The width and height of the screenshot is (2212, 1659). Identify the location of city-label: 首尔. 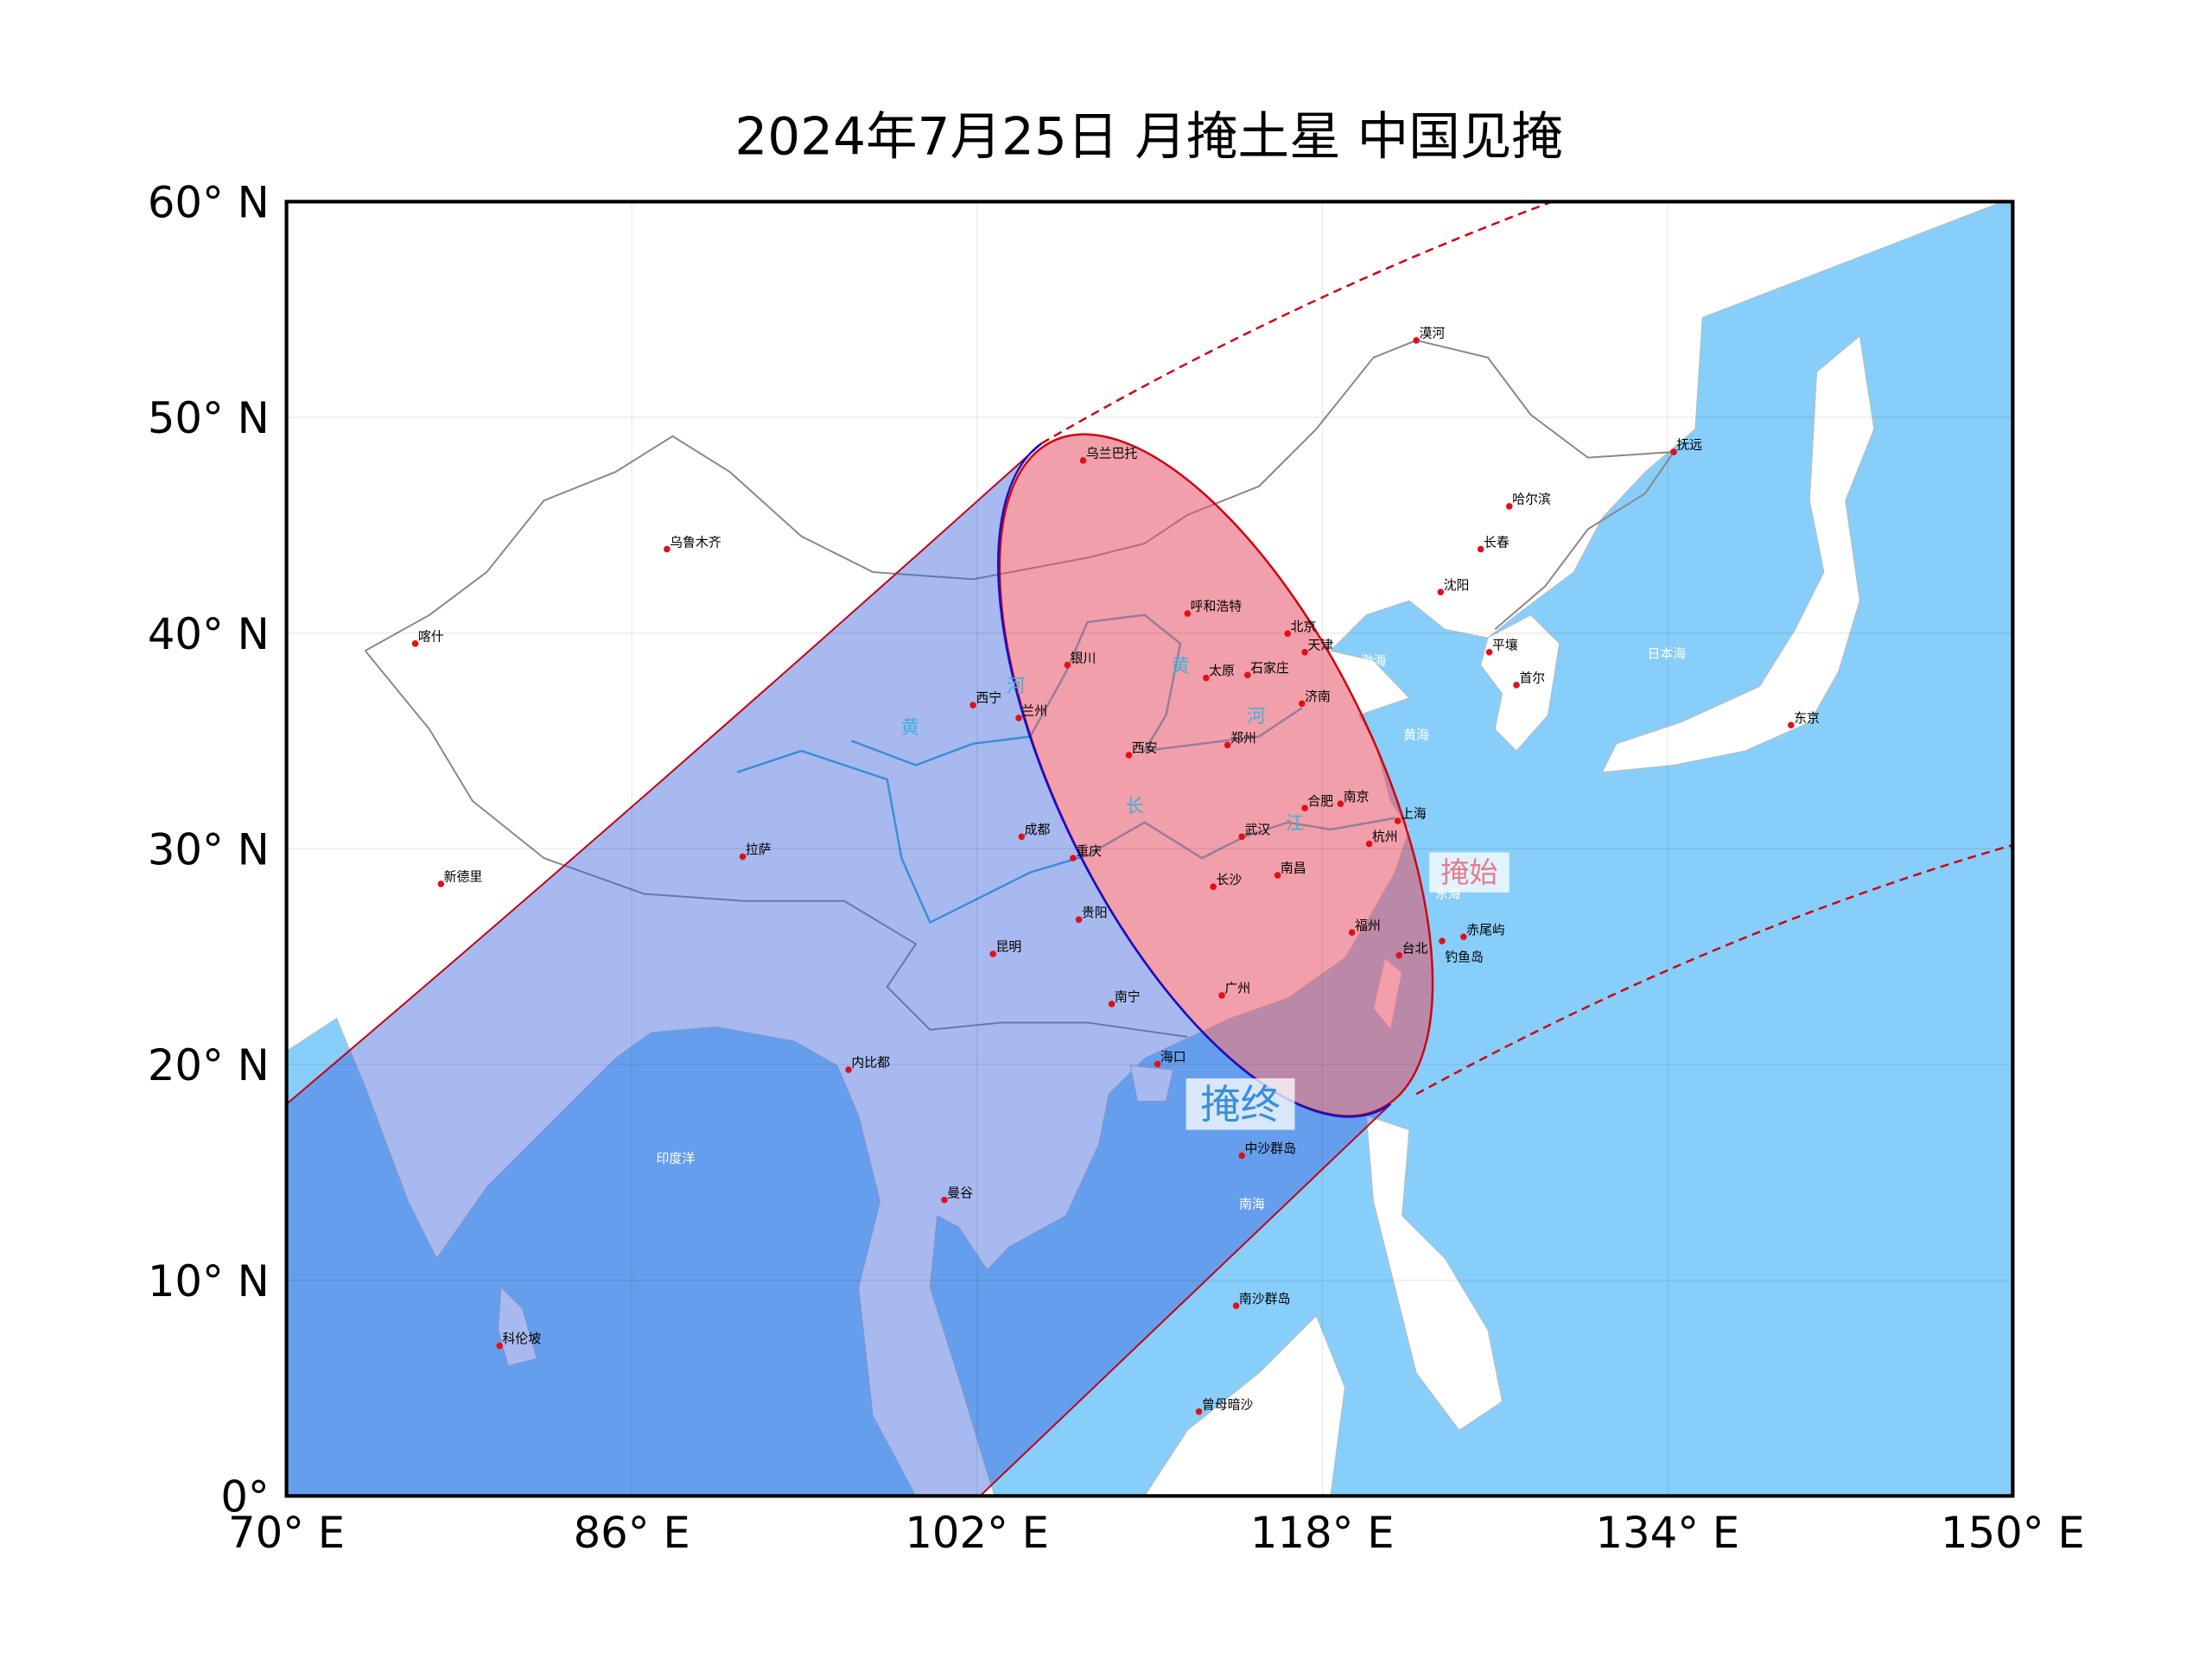
(1532, 678).